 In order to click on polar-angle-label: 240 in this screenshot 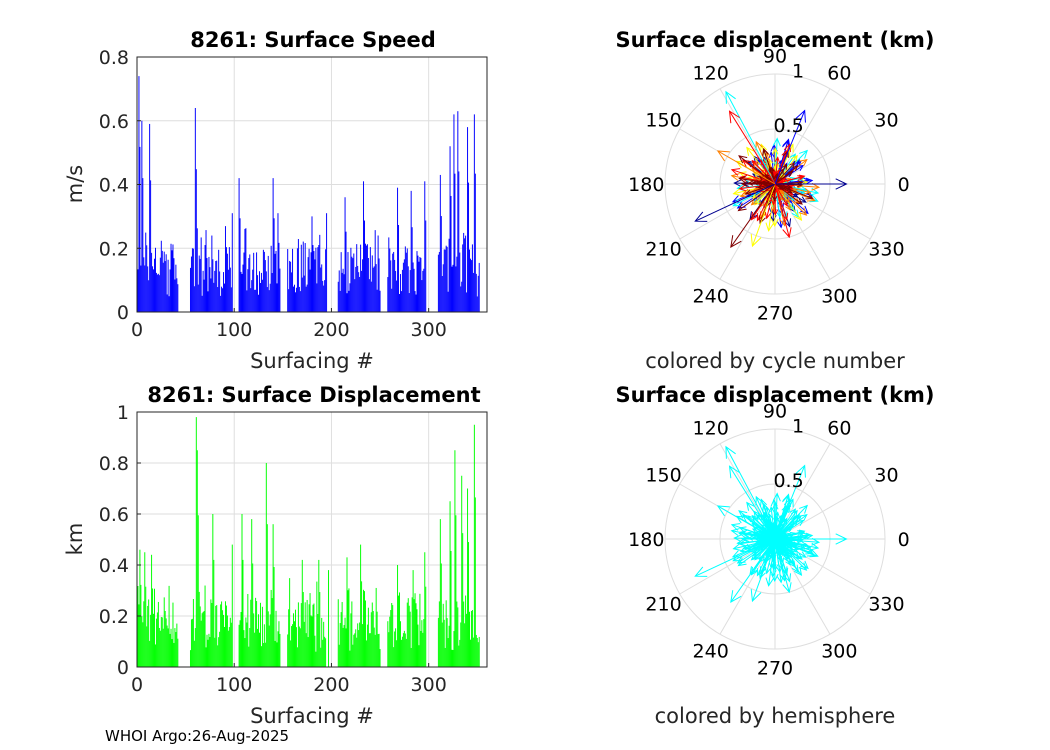, I will do `click(711, 296)`.